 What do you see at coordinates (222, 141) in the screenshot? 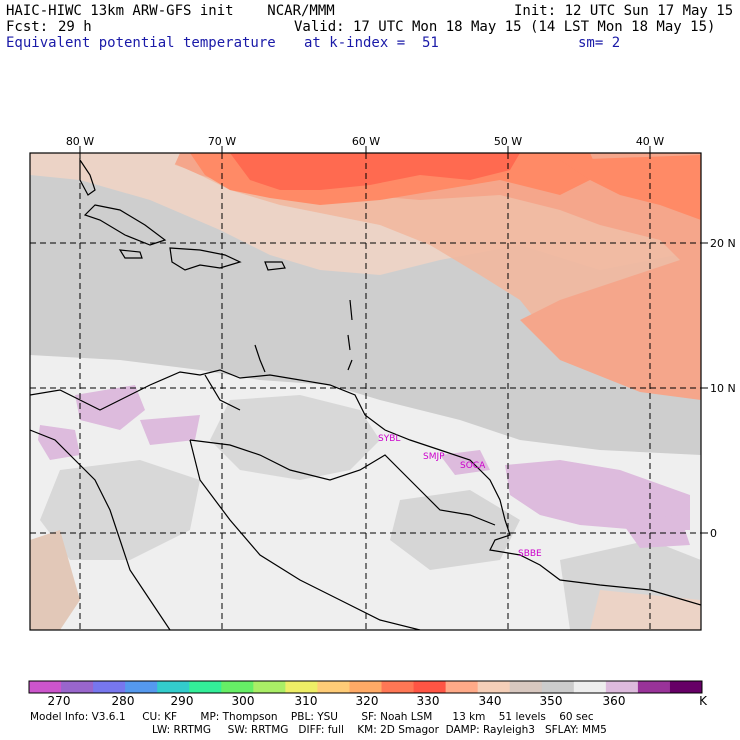
I see `lon-label-70w: 70 W` at bounding box center [222, 141].